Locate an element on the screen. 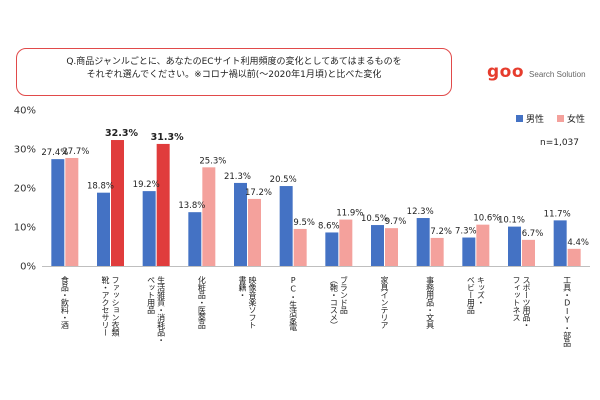 The width and height of the screenshot is (600, 400). data-label-female: 25.3% is located at coordinates (212, 161).